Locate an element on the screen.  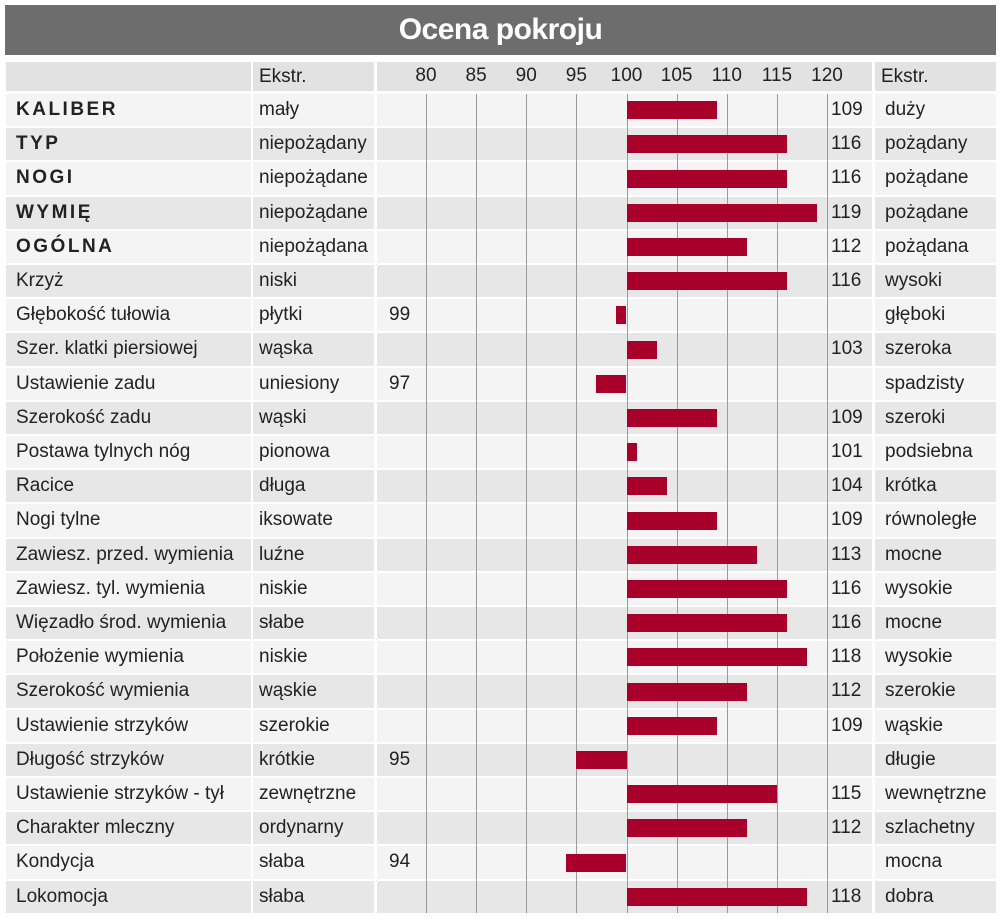
low-extreme-label: wąska is located at coordinates (313, 349).